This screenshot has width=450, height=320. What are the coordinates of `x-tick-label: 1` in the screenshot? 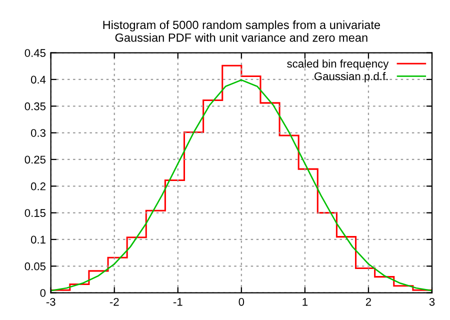 It's located at (305, 302).